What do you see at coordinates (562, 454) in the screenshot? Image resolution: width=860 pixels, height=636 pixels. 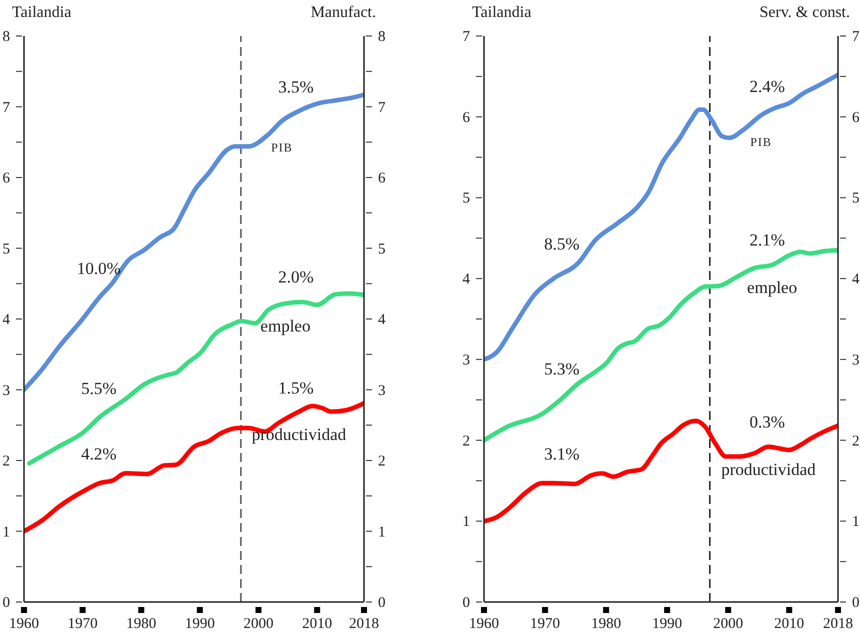 I see `annotation: 3.1%` at bounding box center [562, 454].